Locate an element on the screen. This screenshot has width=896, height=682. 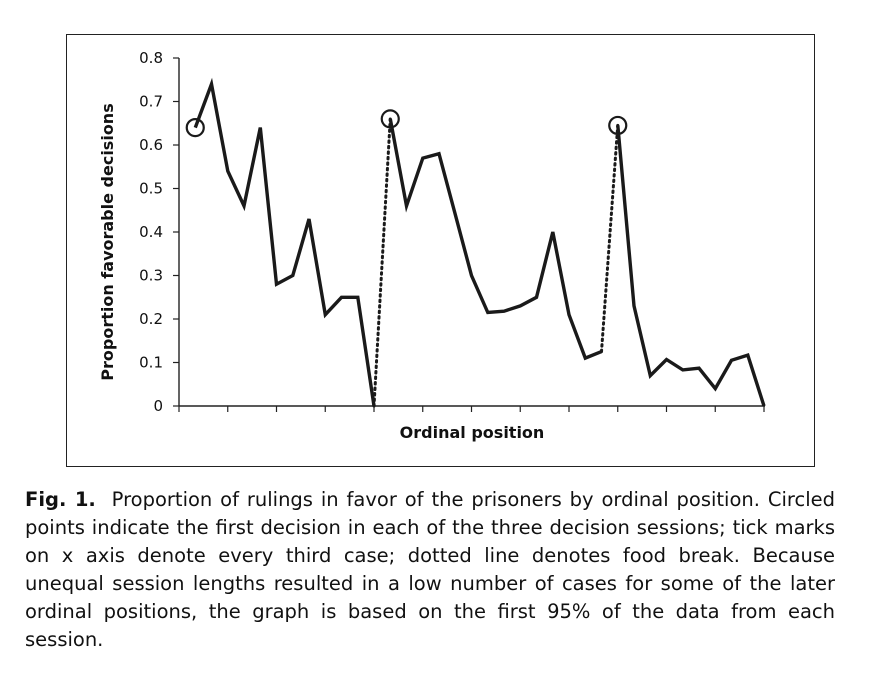
y-tick-label: 0.6 is located at coordinates (151, 145).